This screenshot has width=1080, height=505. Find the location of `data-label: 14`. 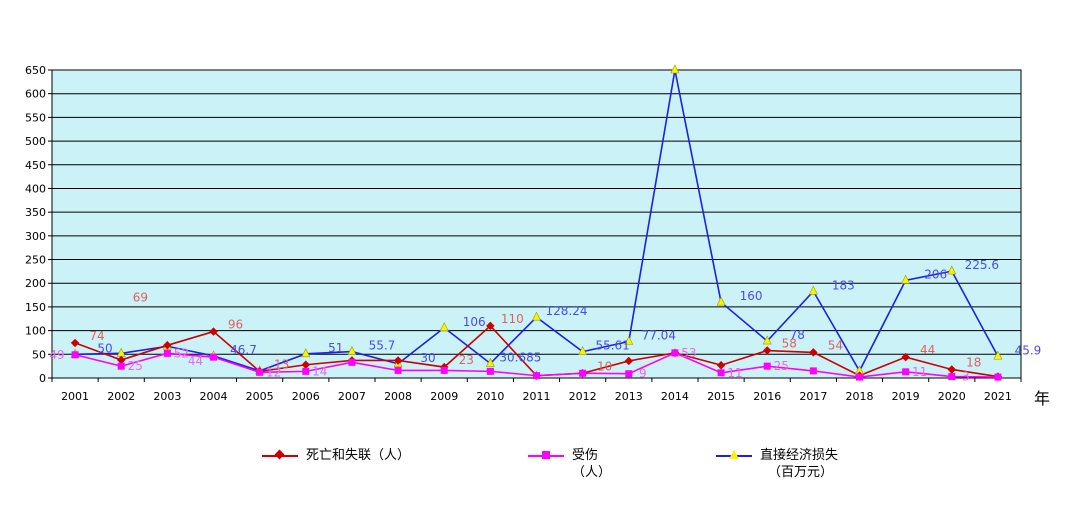

data-label: 14 is located at coordinates (319, 371).